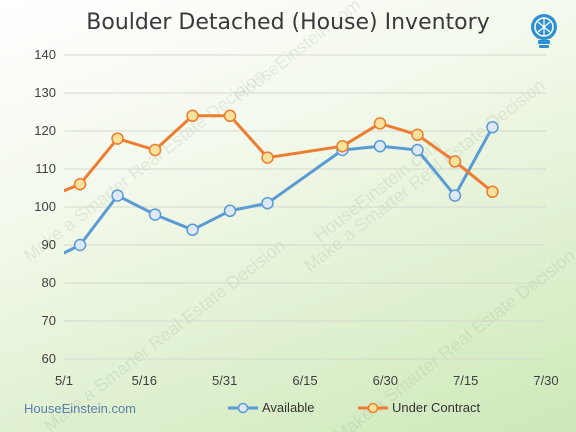 The width and height of the screenshot is (576, 432). Describe the element at coordinates (49, 282) in the screenshot. I see `y-tick-label: 80` at that location.